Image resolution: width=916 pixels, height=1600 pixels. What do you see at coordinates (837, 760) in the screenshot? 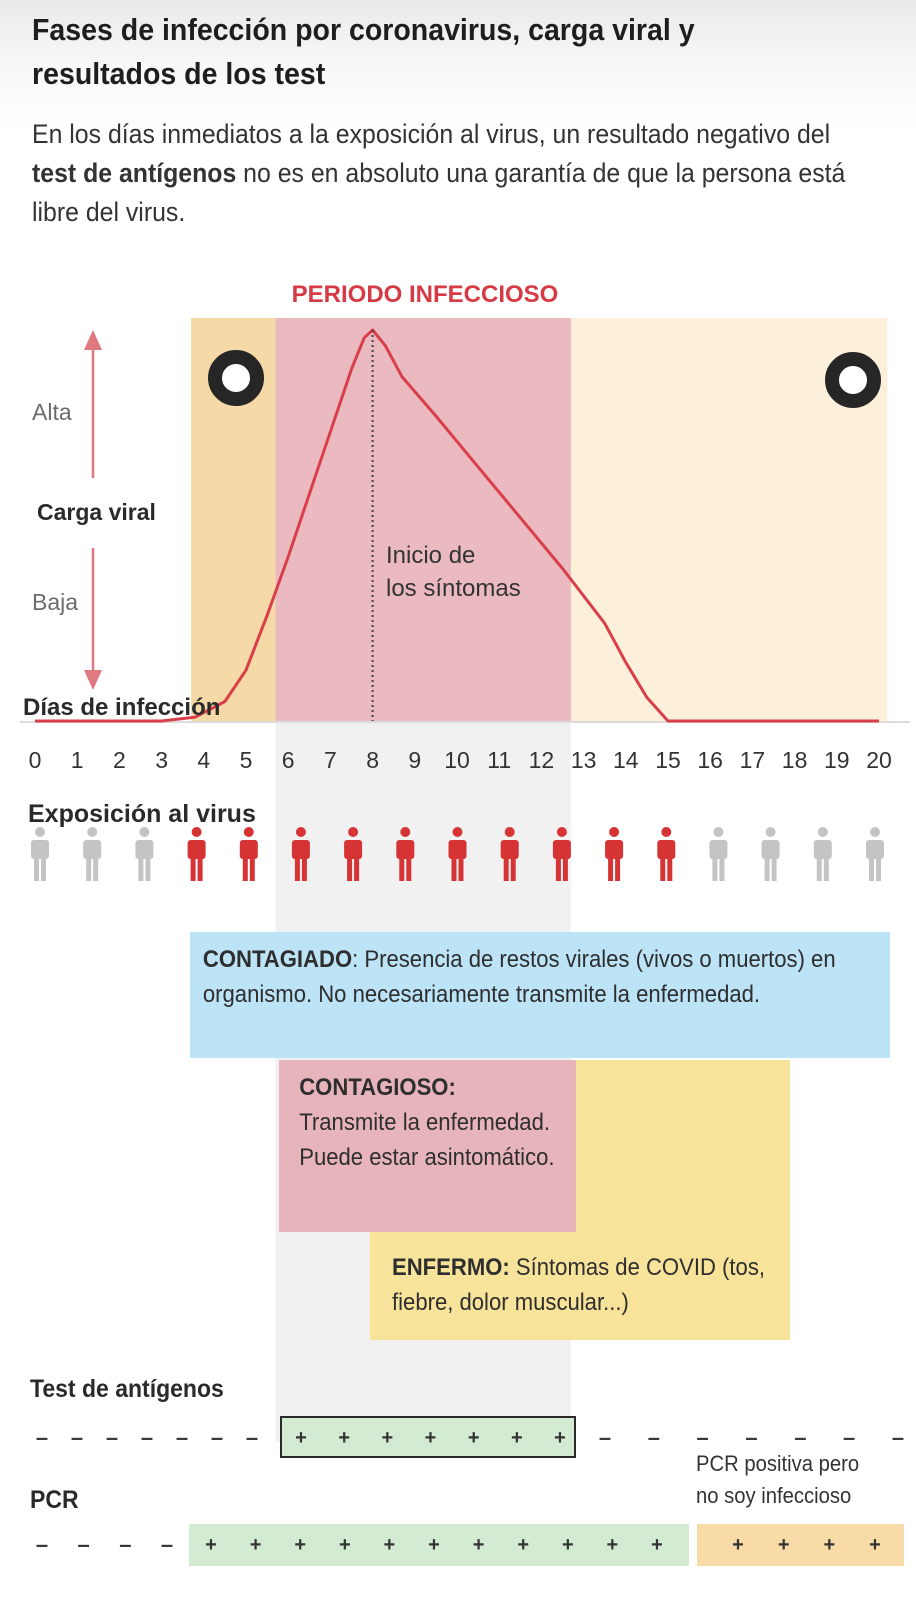
I see `x-tick-label: 19` at bounding box center [837, 760].